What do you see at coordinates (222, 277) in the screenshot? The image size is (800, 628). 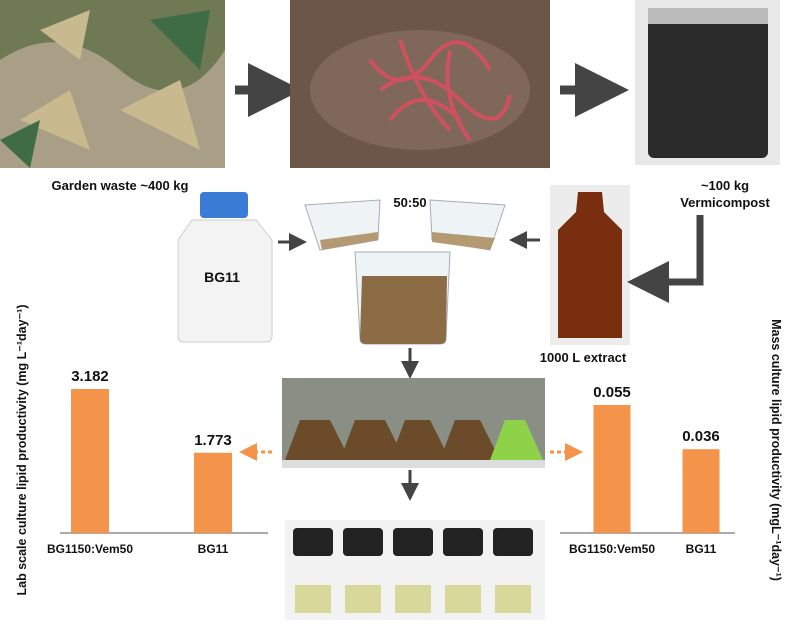 I see `label: BG11` at bounding box center [222, 277].